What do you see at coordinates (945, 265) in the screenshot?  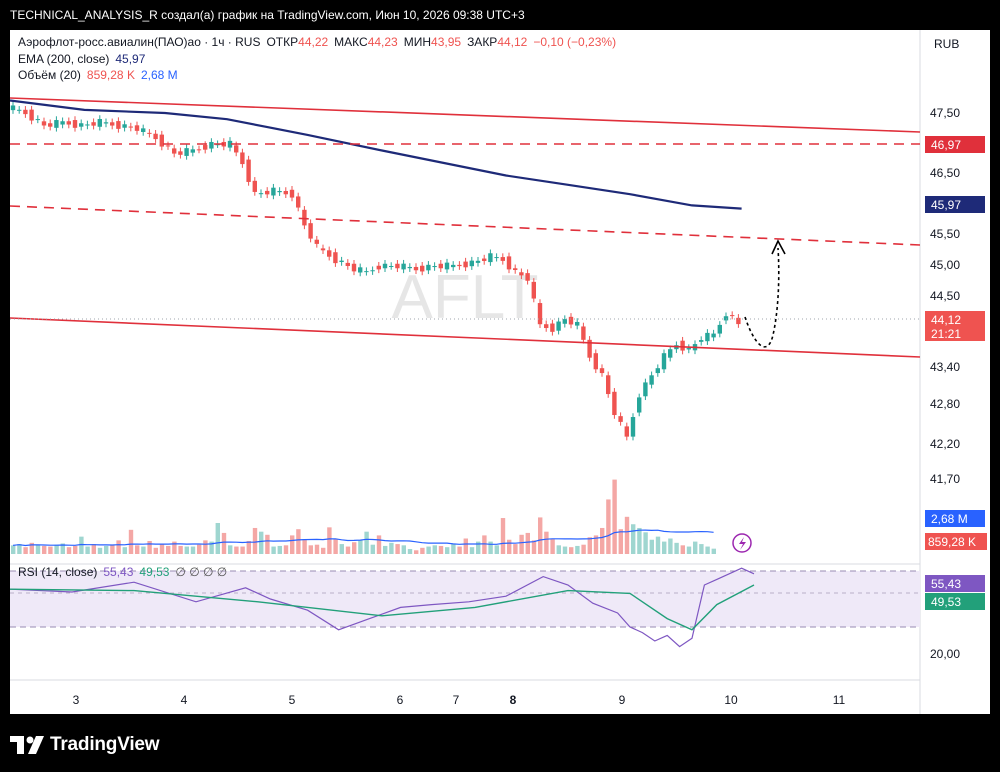 I see `price-tick: 45,00` at bounding box center [945, 265].